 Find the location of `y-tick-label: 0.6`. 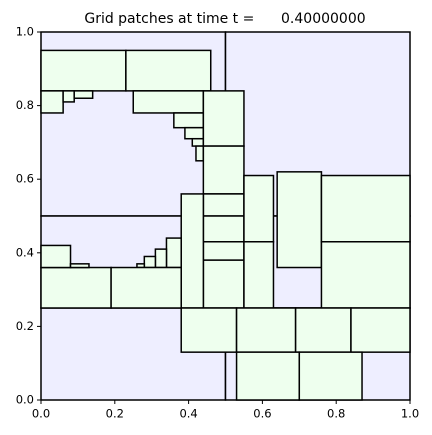

y-tick-label: 0.6 is located at coordinates (25, 179).